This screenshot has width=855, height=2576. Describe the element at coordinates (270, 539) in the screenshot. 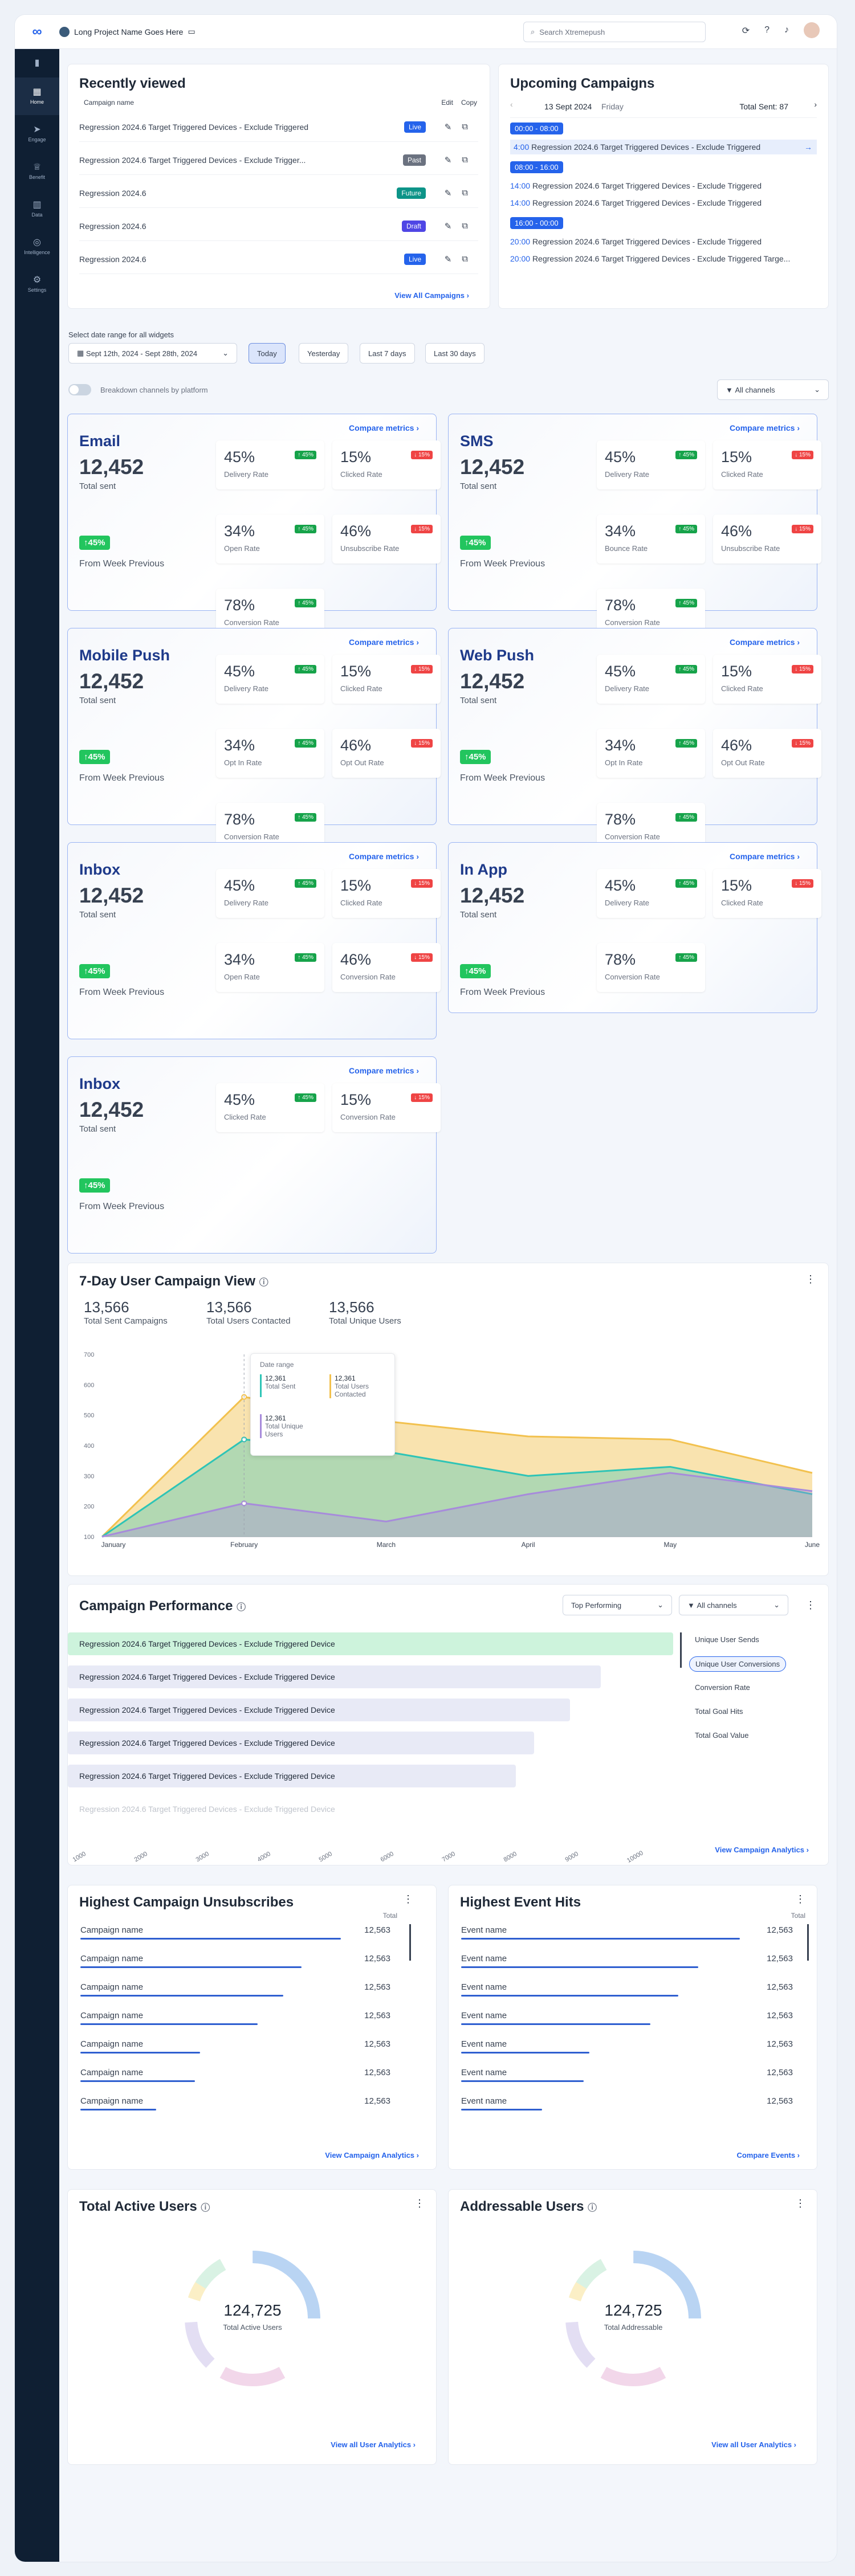

I see `metric-tile: 34% Open Rate ↑ 45%` at that location.